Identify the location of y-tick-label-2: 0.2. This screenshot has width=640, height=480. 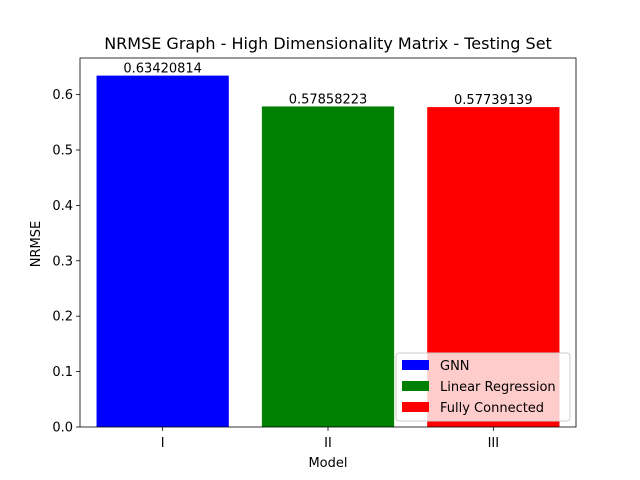
(62, 317).